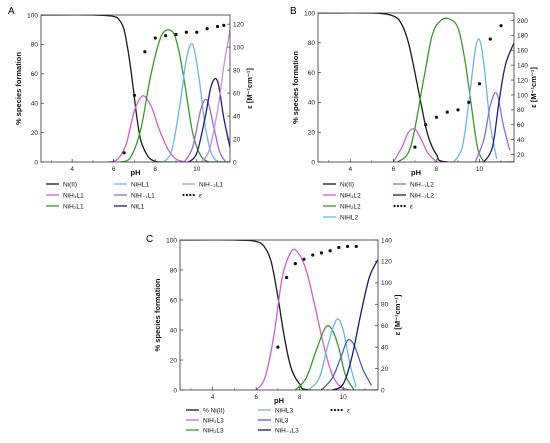 This screenshot has height=443, width=550. Describe the element at coordinates (35, 133) in the screenshot. I see `y-tick-label: 20` at that location.